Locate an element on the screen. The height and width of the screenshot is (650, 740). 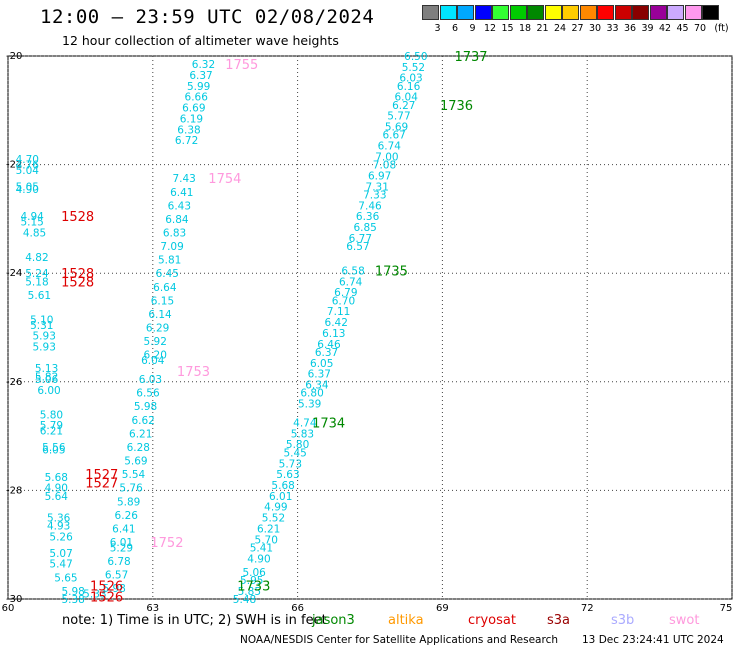
lat-tick-label: -22 is located at coordinates (14, 165).